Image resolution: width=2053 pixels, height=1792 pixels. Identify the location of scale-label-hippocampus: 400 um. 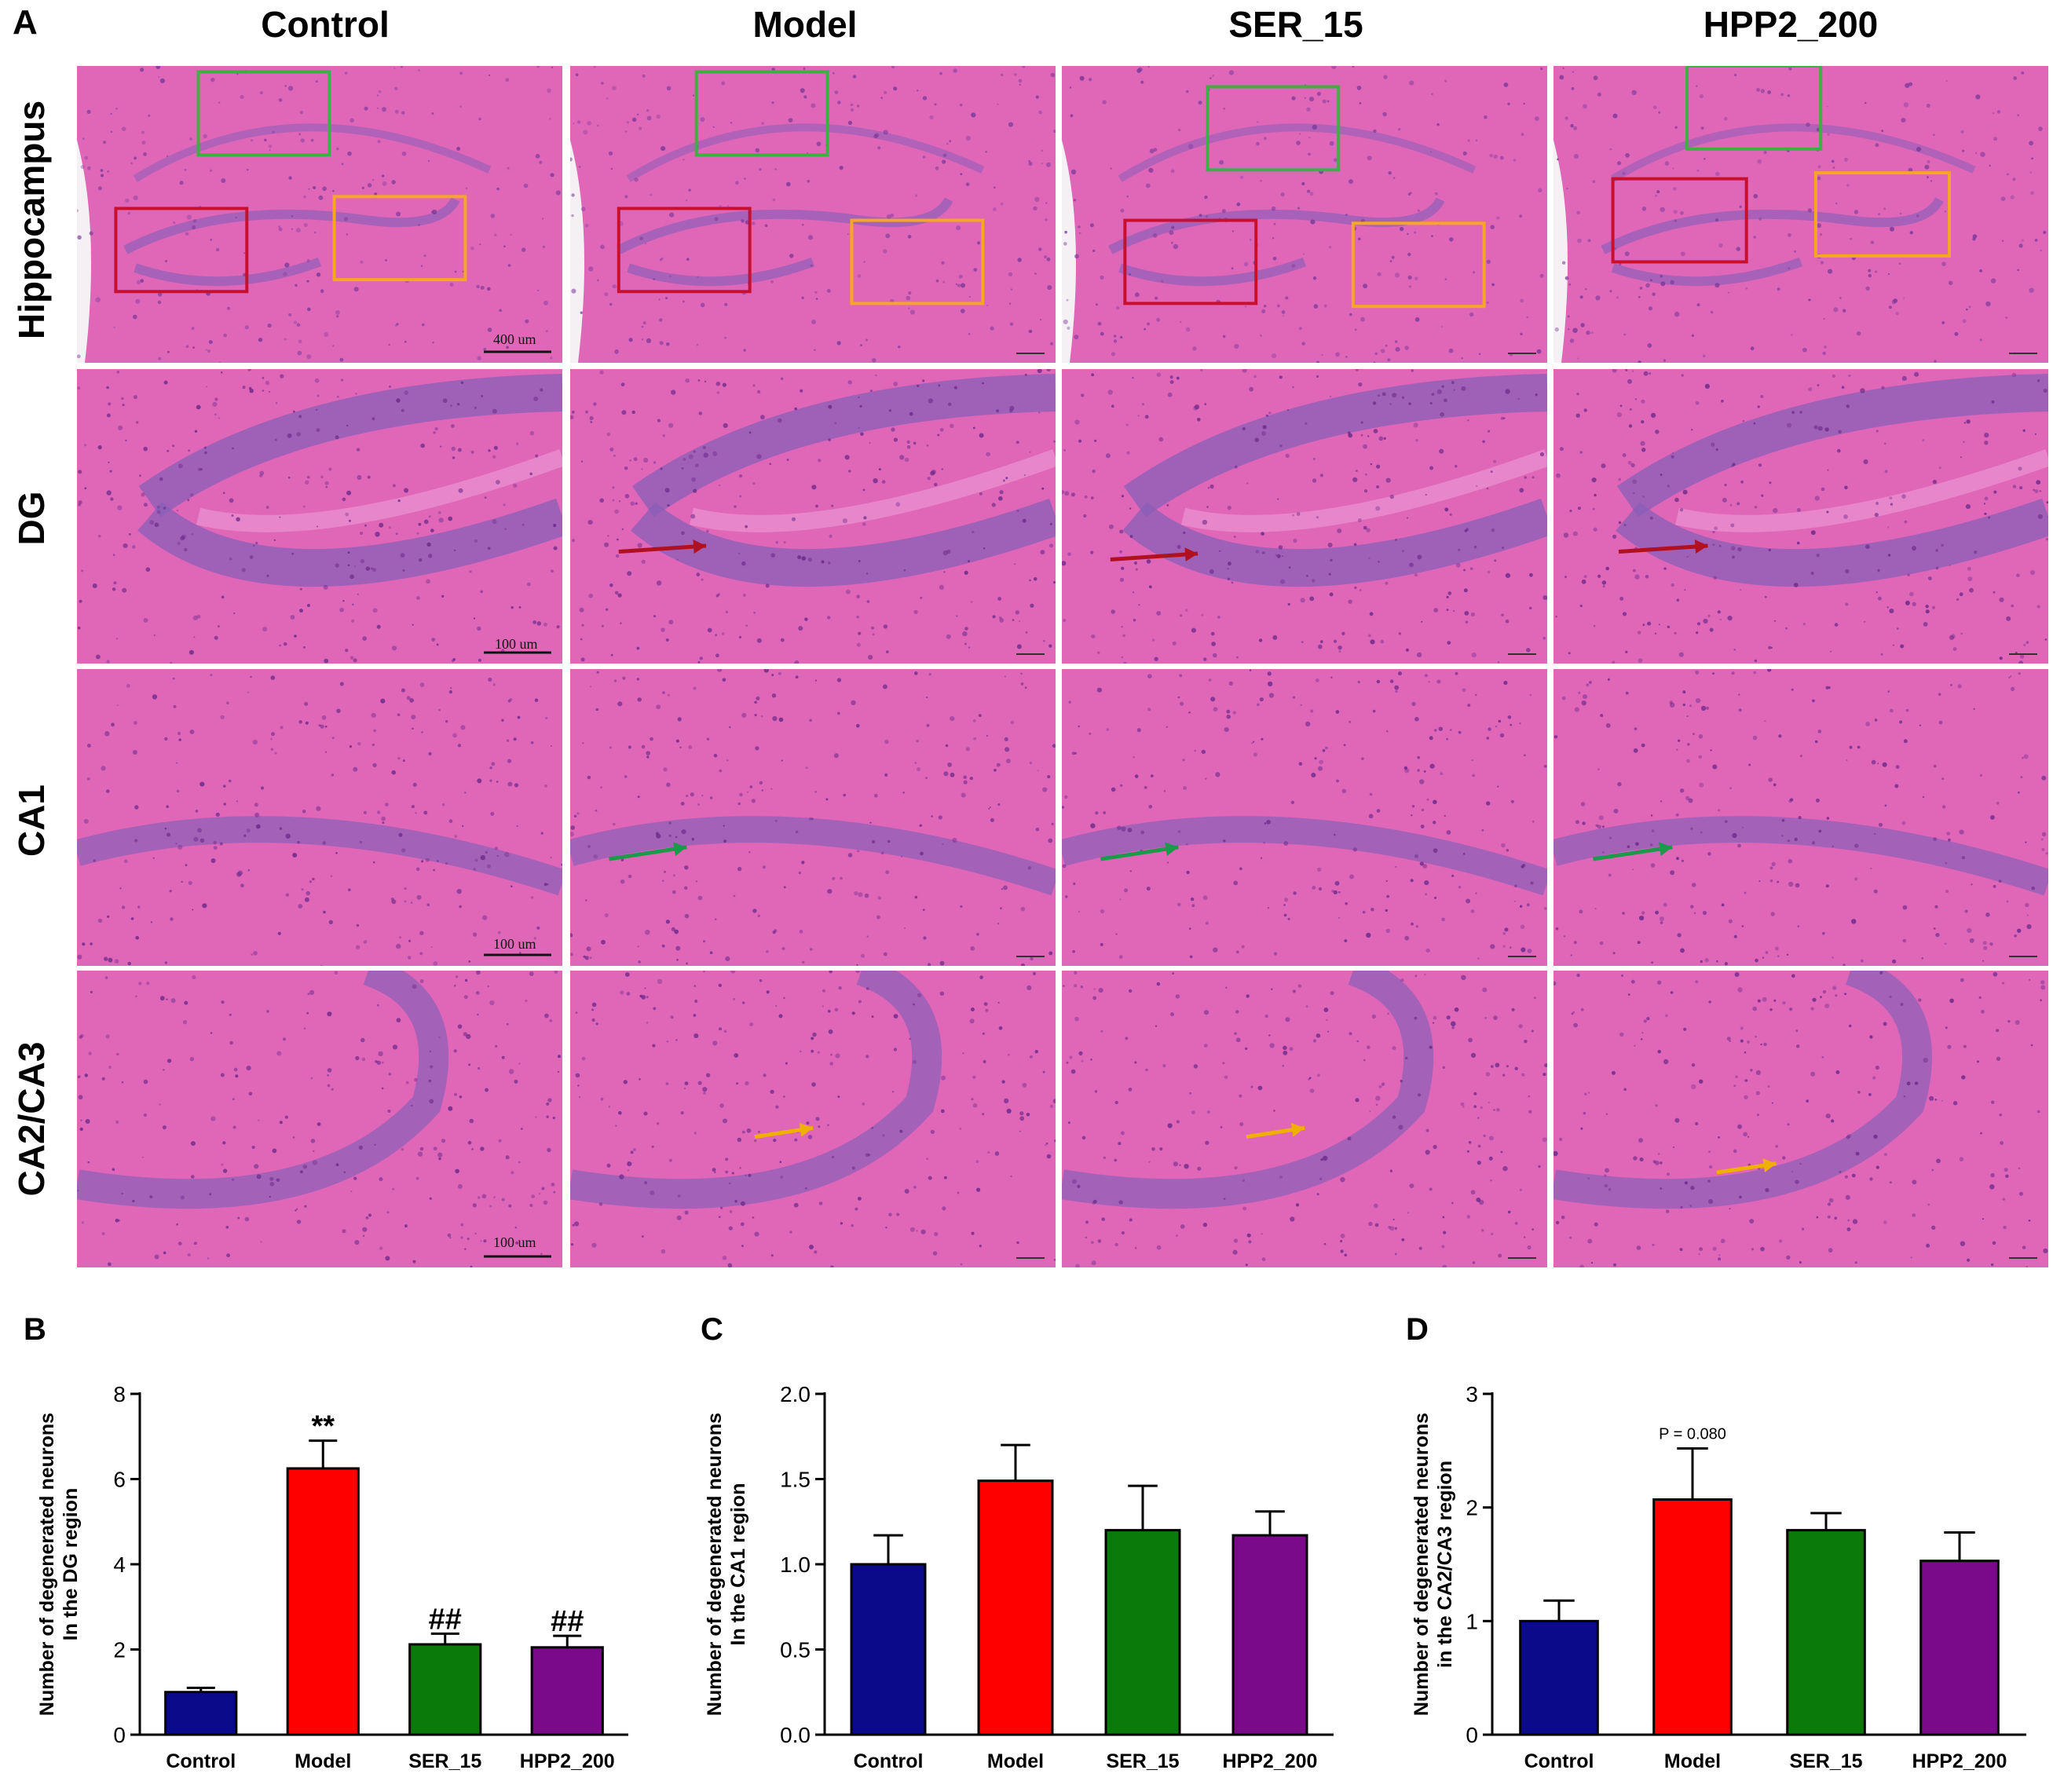
(514, 339).